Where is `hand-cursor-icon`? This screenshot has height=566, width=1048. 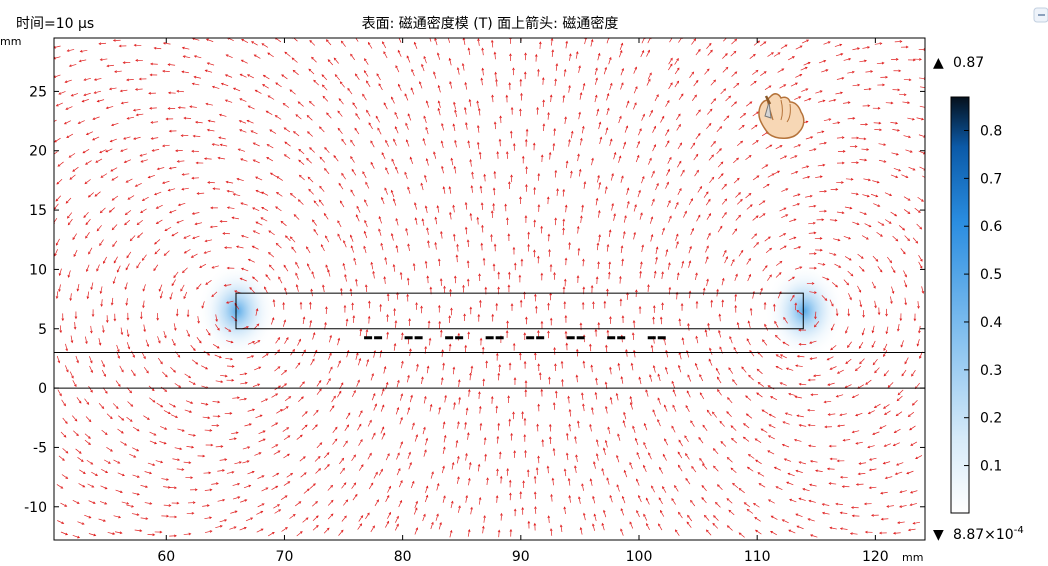
hand-cursor-icon is located at coordinates (781, 116).